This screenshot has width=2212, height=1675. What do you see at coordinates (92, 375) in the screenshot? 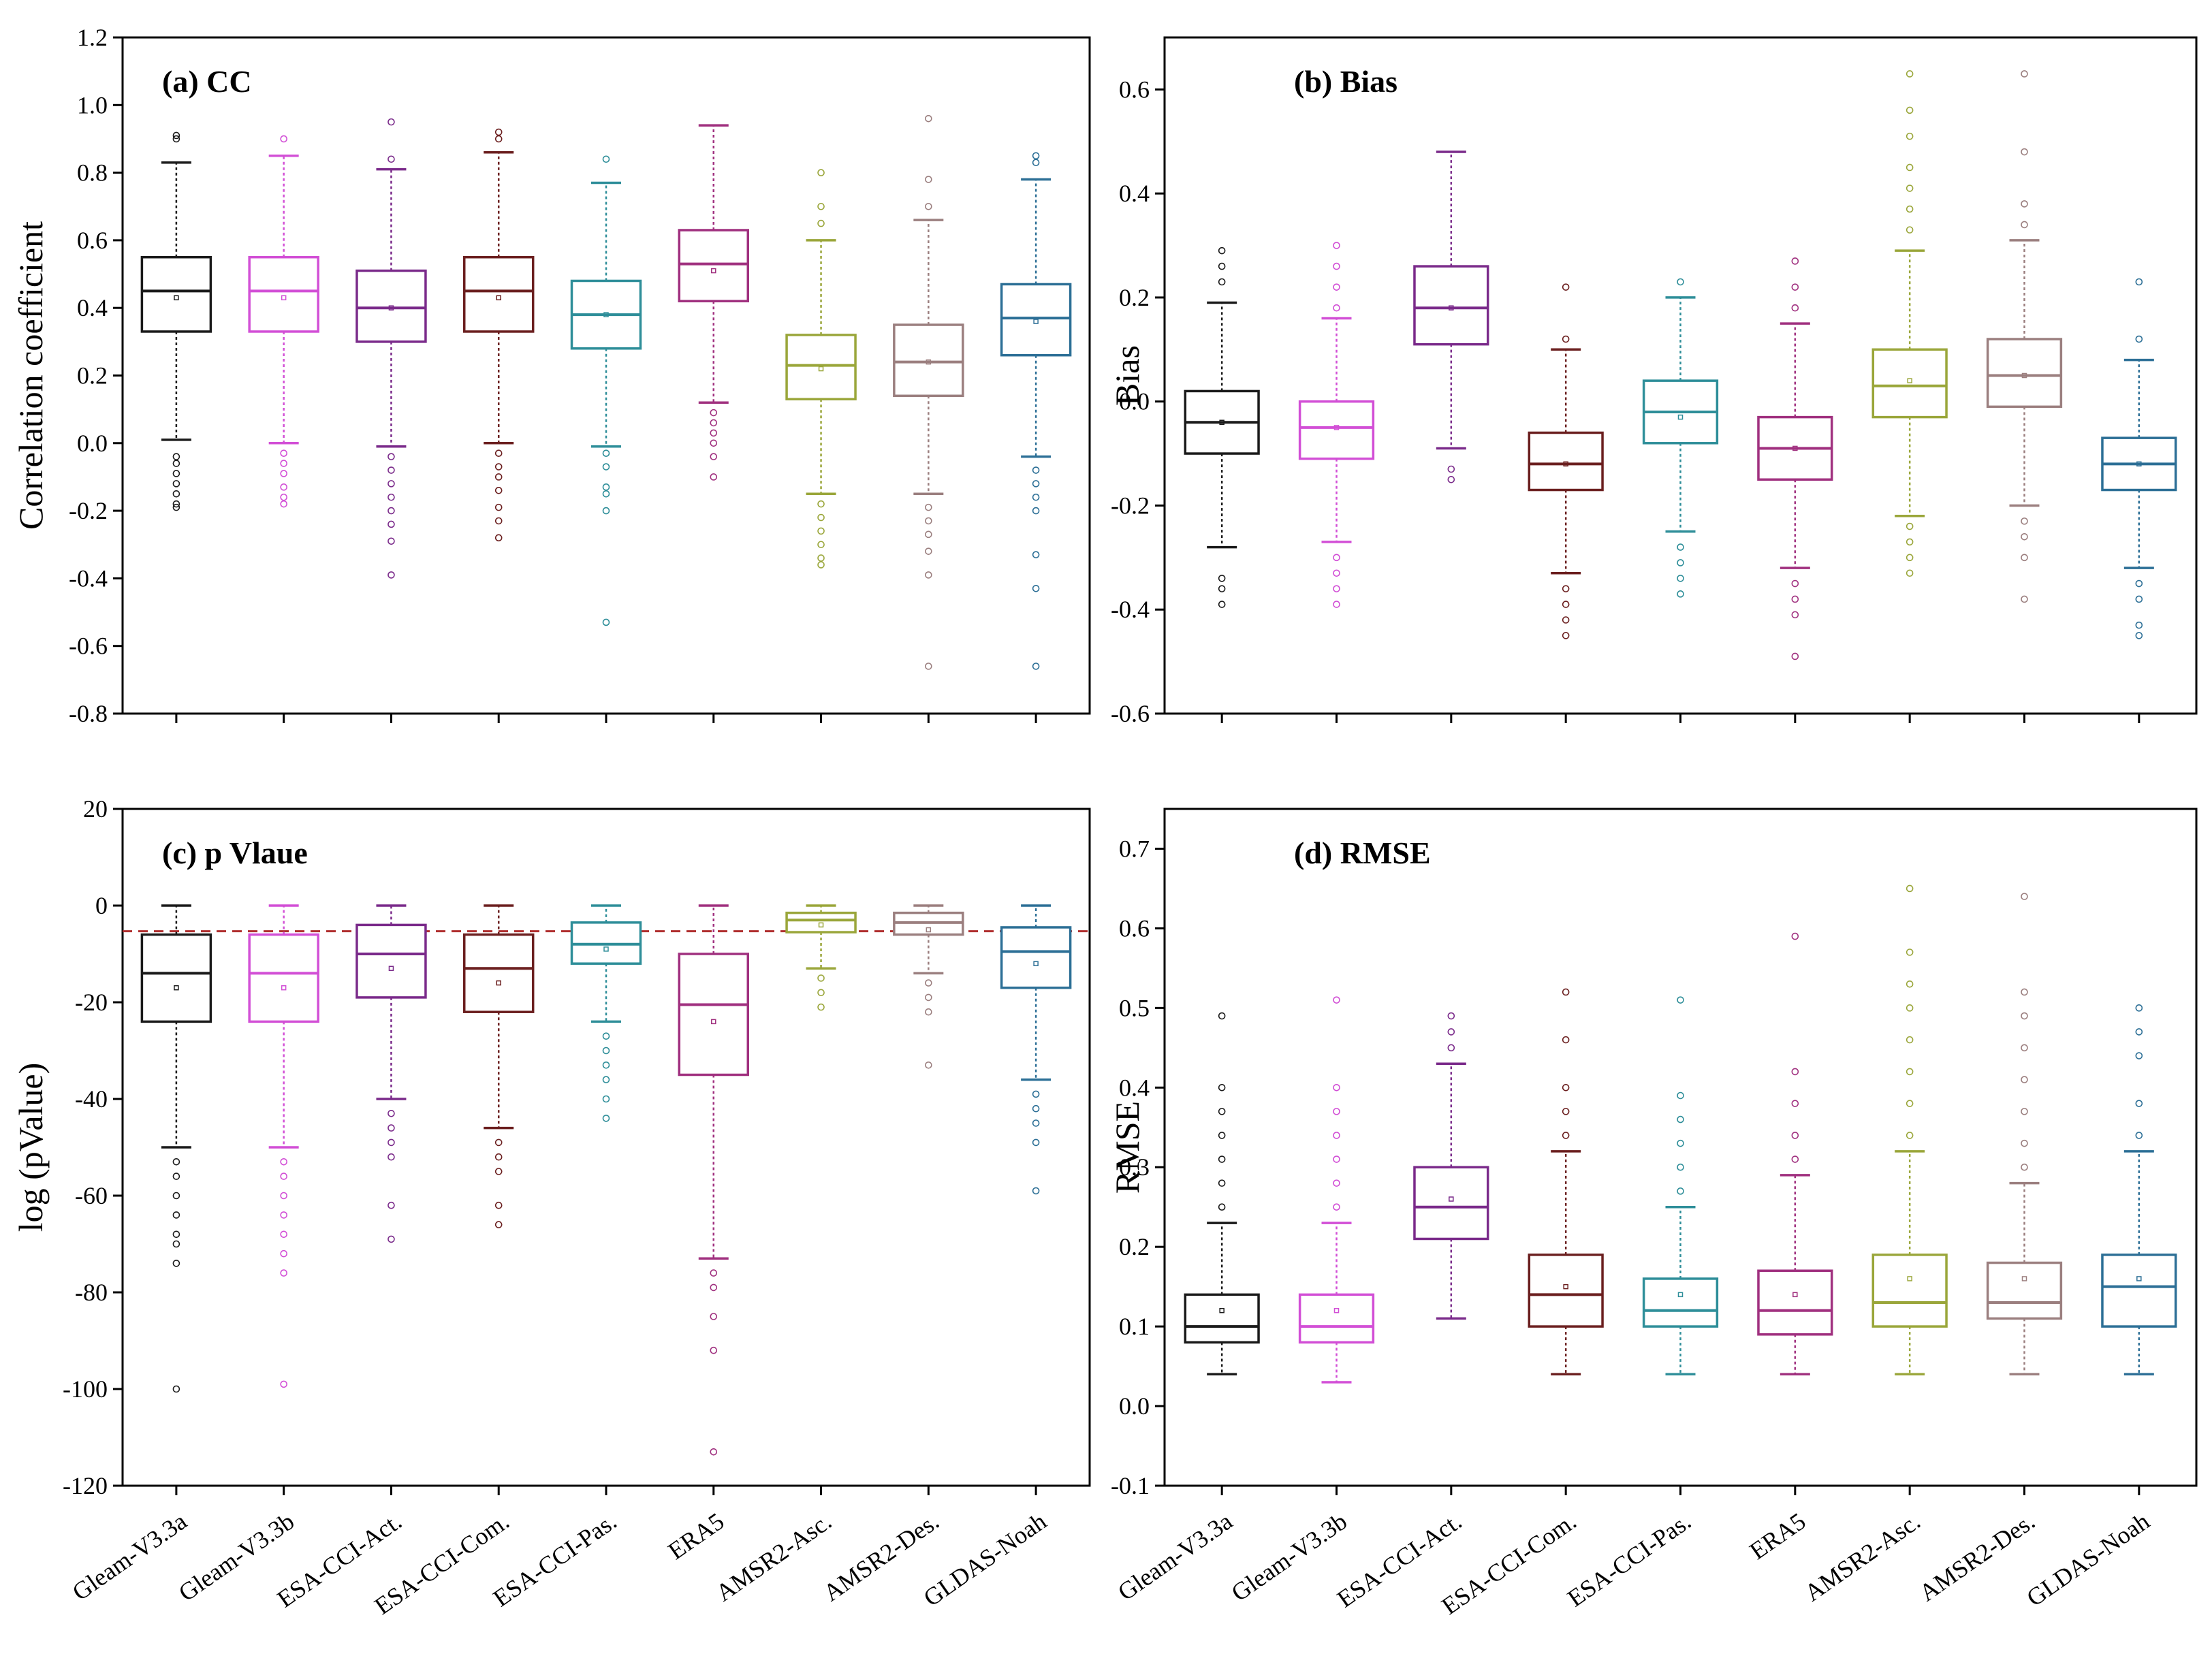
I see `y-tick-label: 0.2` at bounding box center [92, 375].